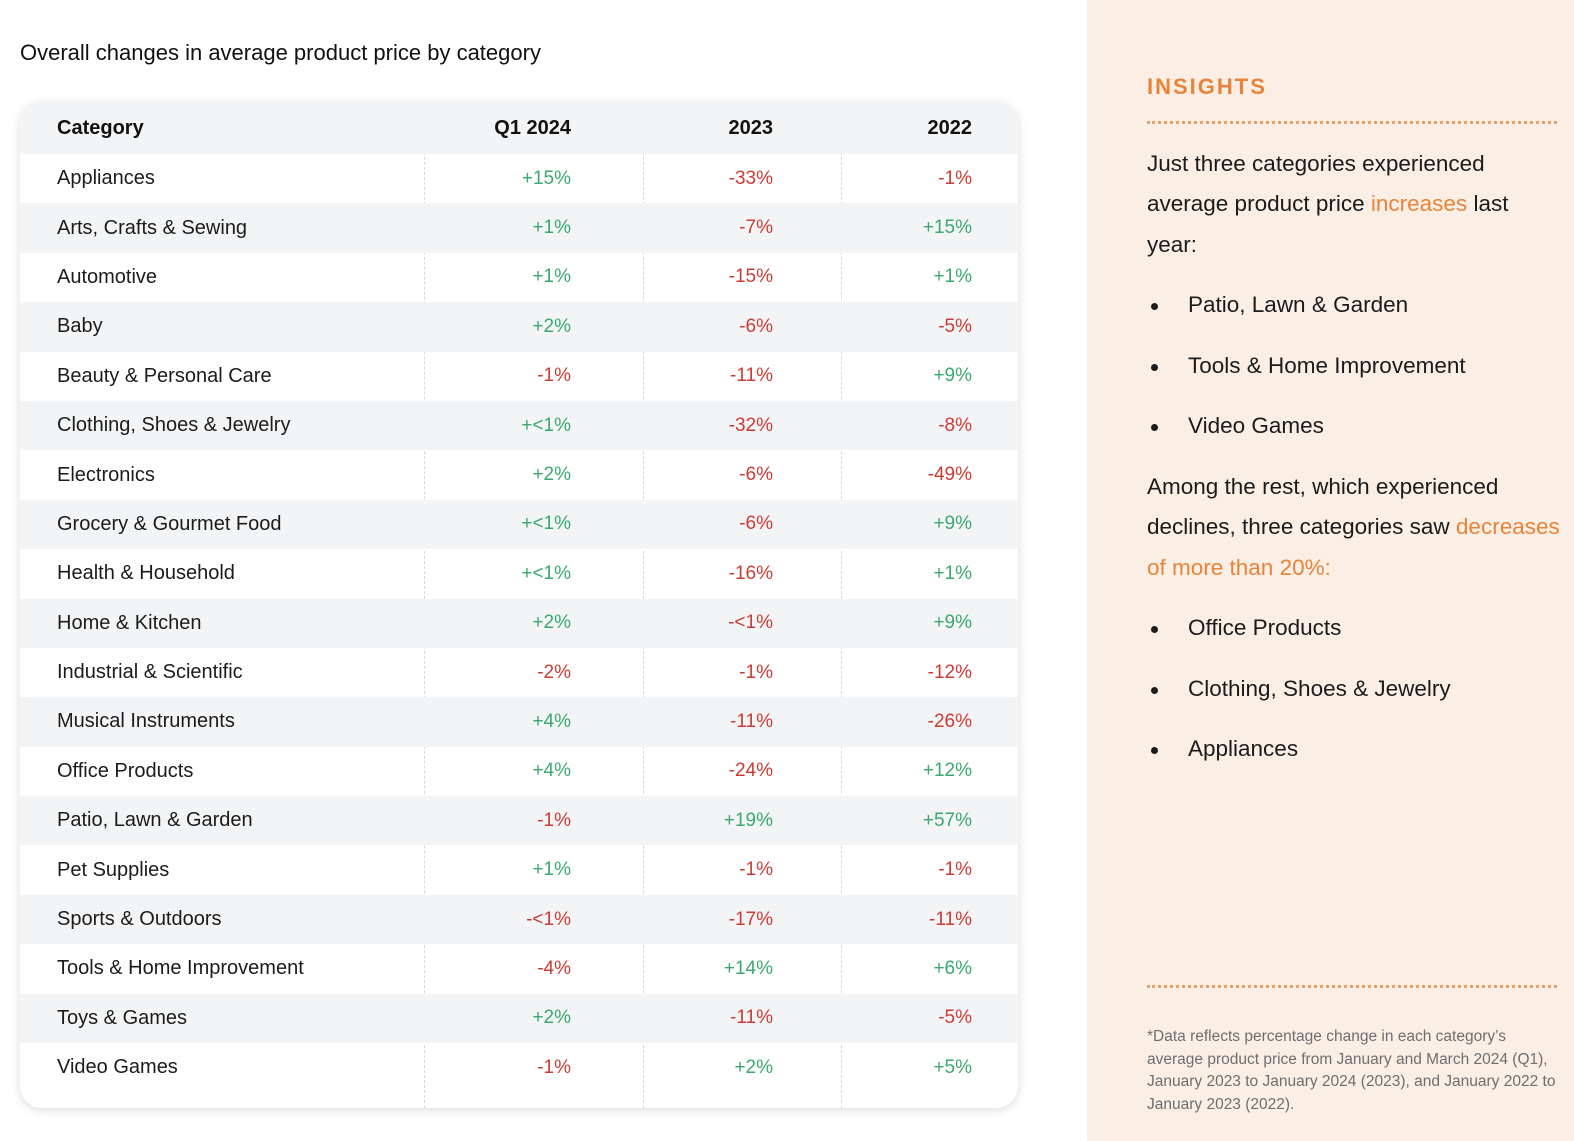  What do you see at coordinates (519, 376) in the screenshot?
I see `table-row: Beauty & Personal Care -1% -11% +9%` at bounding box center [519, 376].